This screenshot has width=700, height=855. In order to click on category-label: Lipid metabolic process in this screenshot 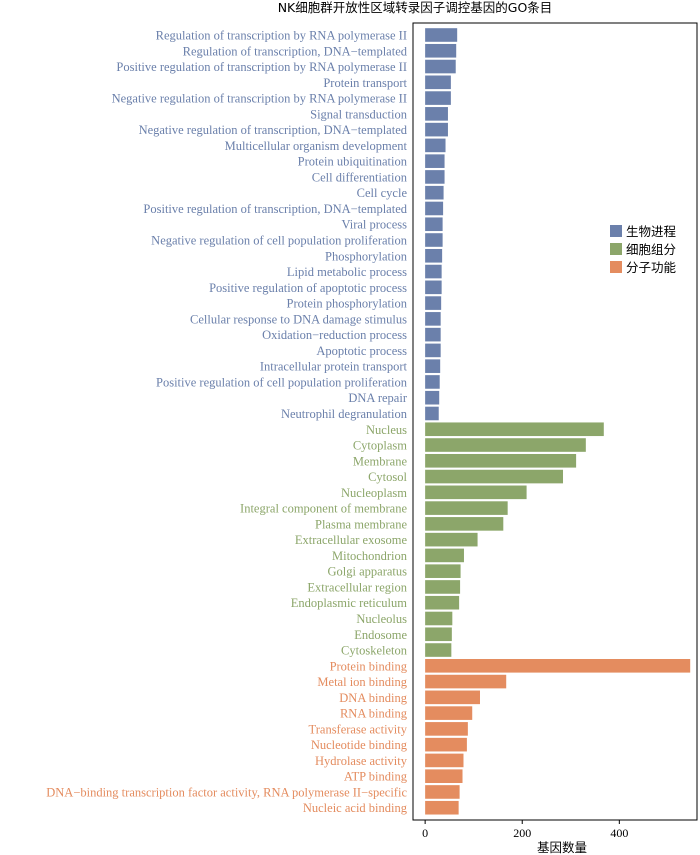, I will do `click(347, 272)`.